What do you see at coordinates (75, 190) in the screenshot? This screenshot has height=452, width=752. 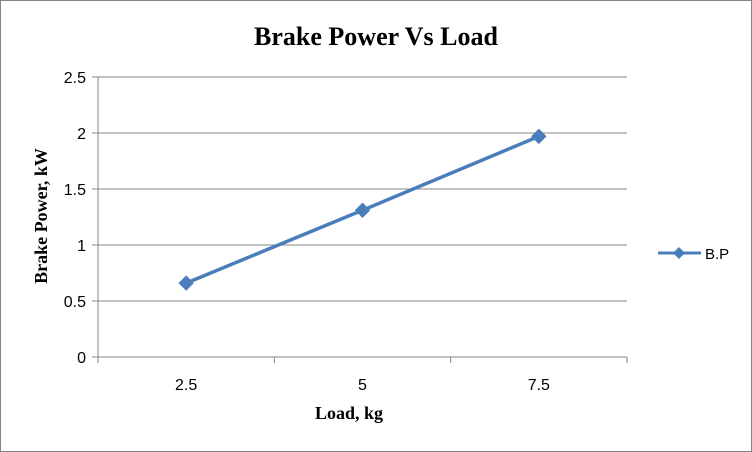 I see `y-tick-label: 1.5` at bounding box center [75, 190].